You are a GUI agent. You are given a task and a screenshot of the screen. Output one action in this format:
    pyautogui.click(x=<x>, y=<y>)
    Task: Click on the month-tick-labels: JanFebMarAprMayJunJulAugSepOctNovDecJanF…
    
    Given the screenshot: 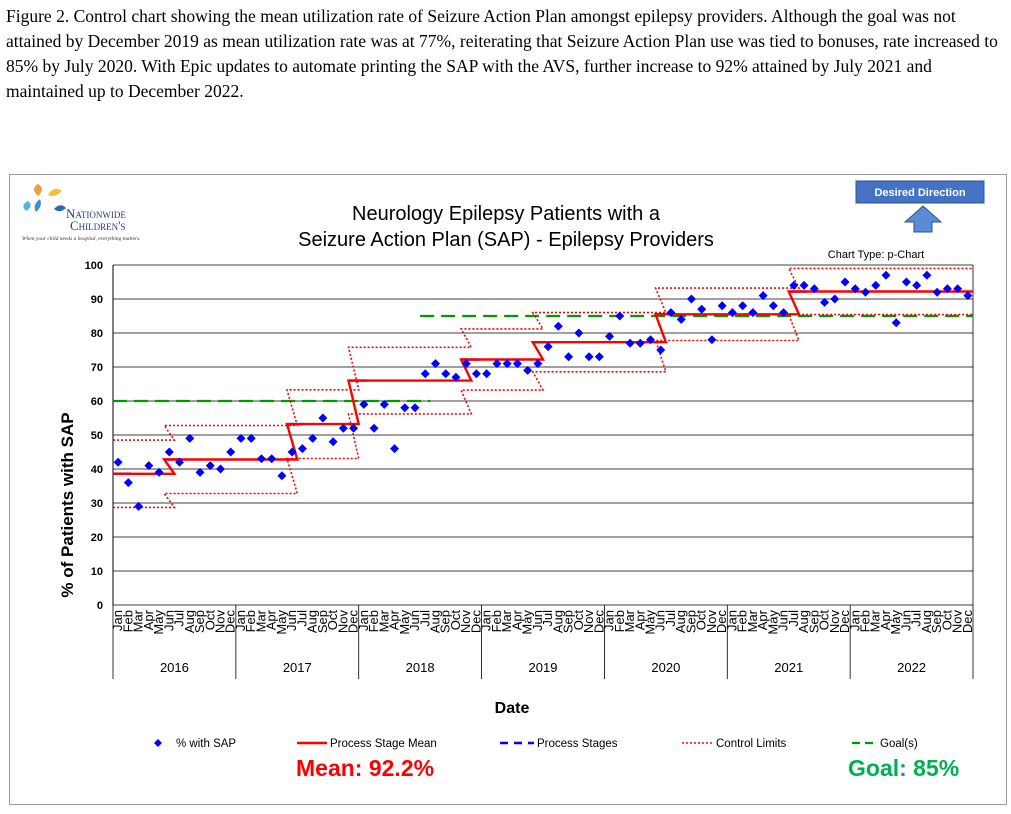 What is the action you would take?
    pyautogui.click(x=542, y=621)
    